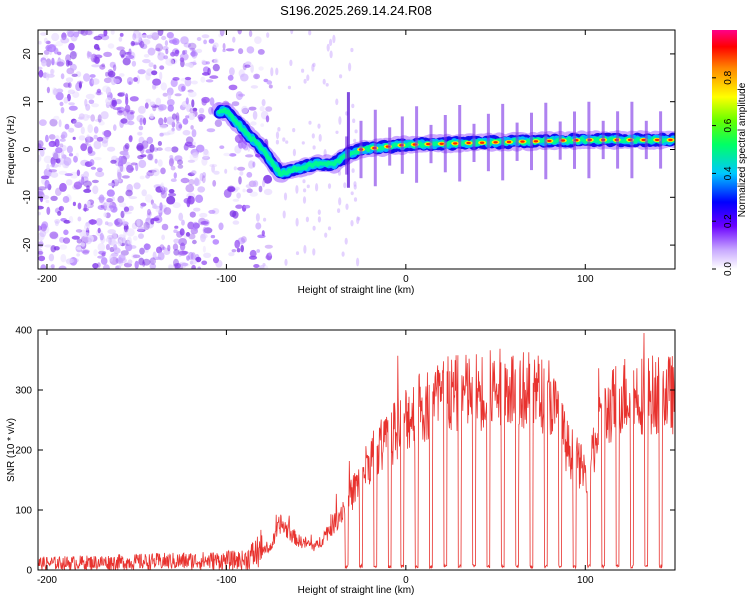  I want to click on y-tick-label: 300, so click(23, 391).